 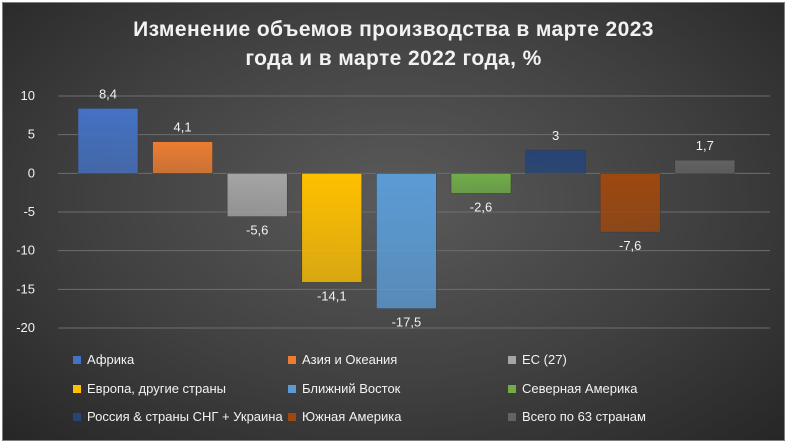 I want to click on legend-item: Северная Америка, so click(x=572, y=388).